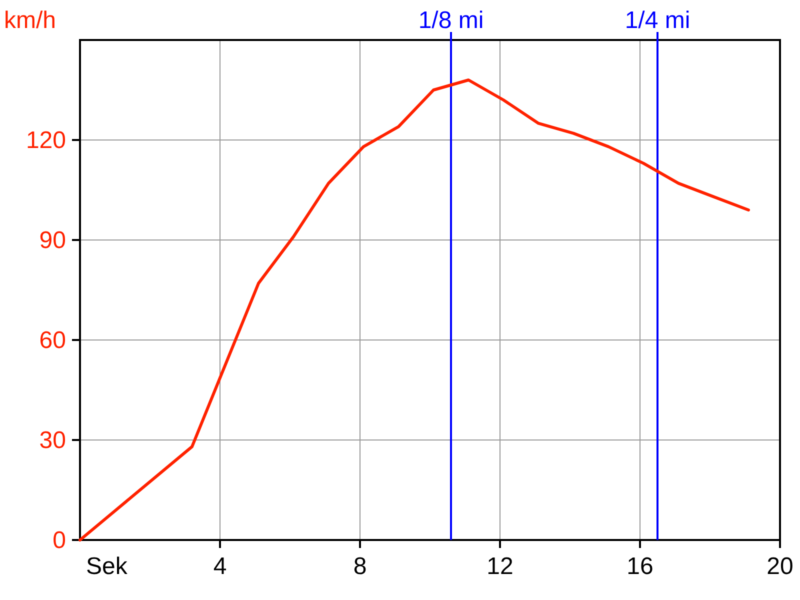  I want to click on ref-line-label: 1/8 mi, so click(451, 20).